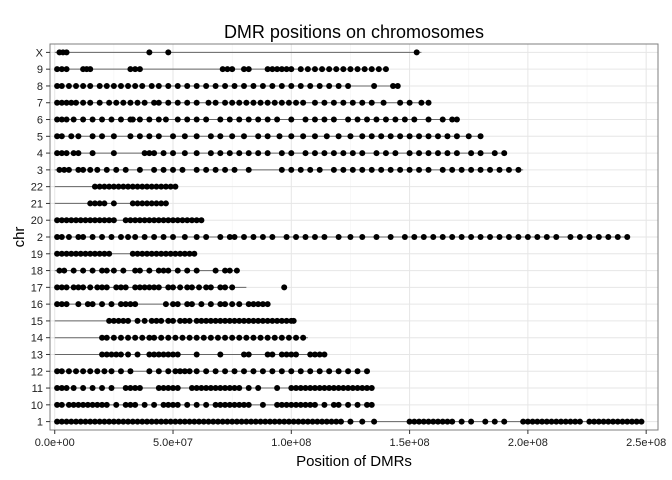 Image resolution: width=672 pixels, height=480 pixels. I want to click on x-tick-label: 5.0e+07, so click(173, 443).